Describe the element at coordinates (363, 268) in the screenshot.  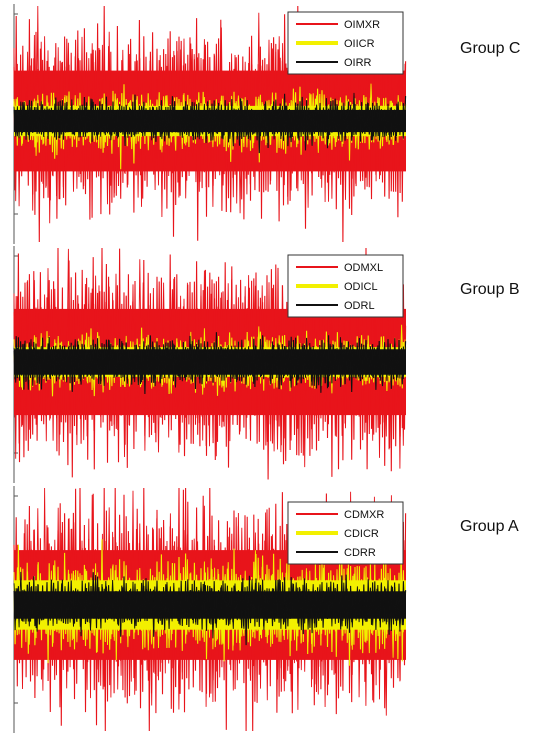
I see `legend-label-odmxl: ODMXL` at that location.